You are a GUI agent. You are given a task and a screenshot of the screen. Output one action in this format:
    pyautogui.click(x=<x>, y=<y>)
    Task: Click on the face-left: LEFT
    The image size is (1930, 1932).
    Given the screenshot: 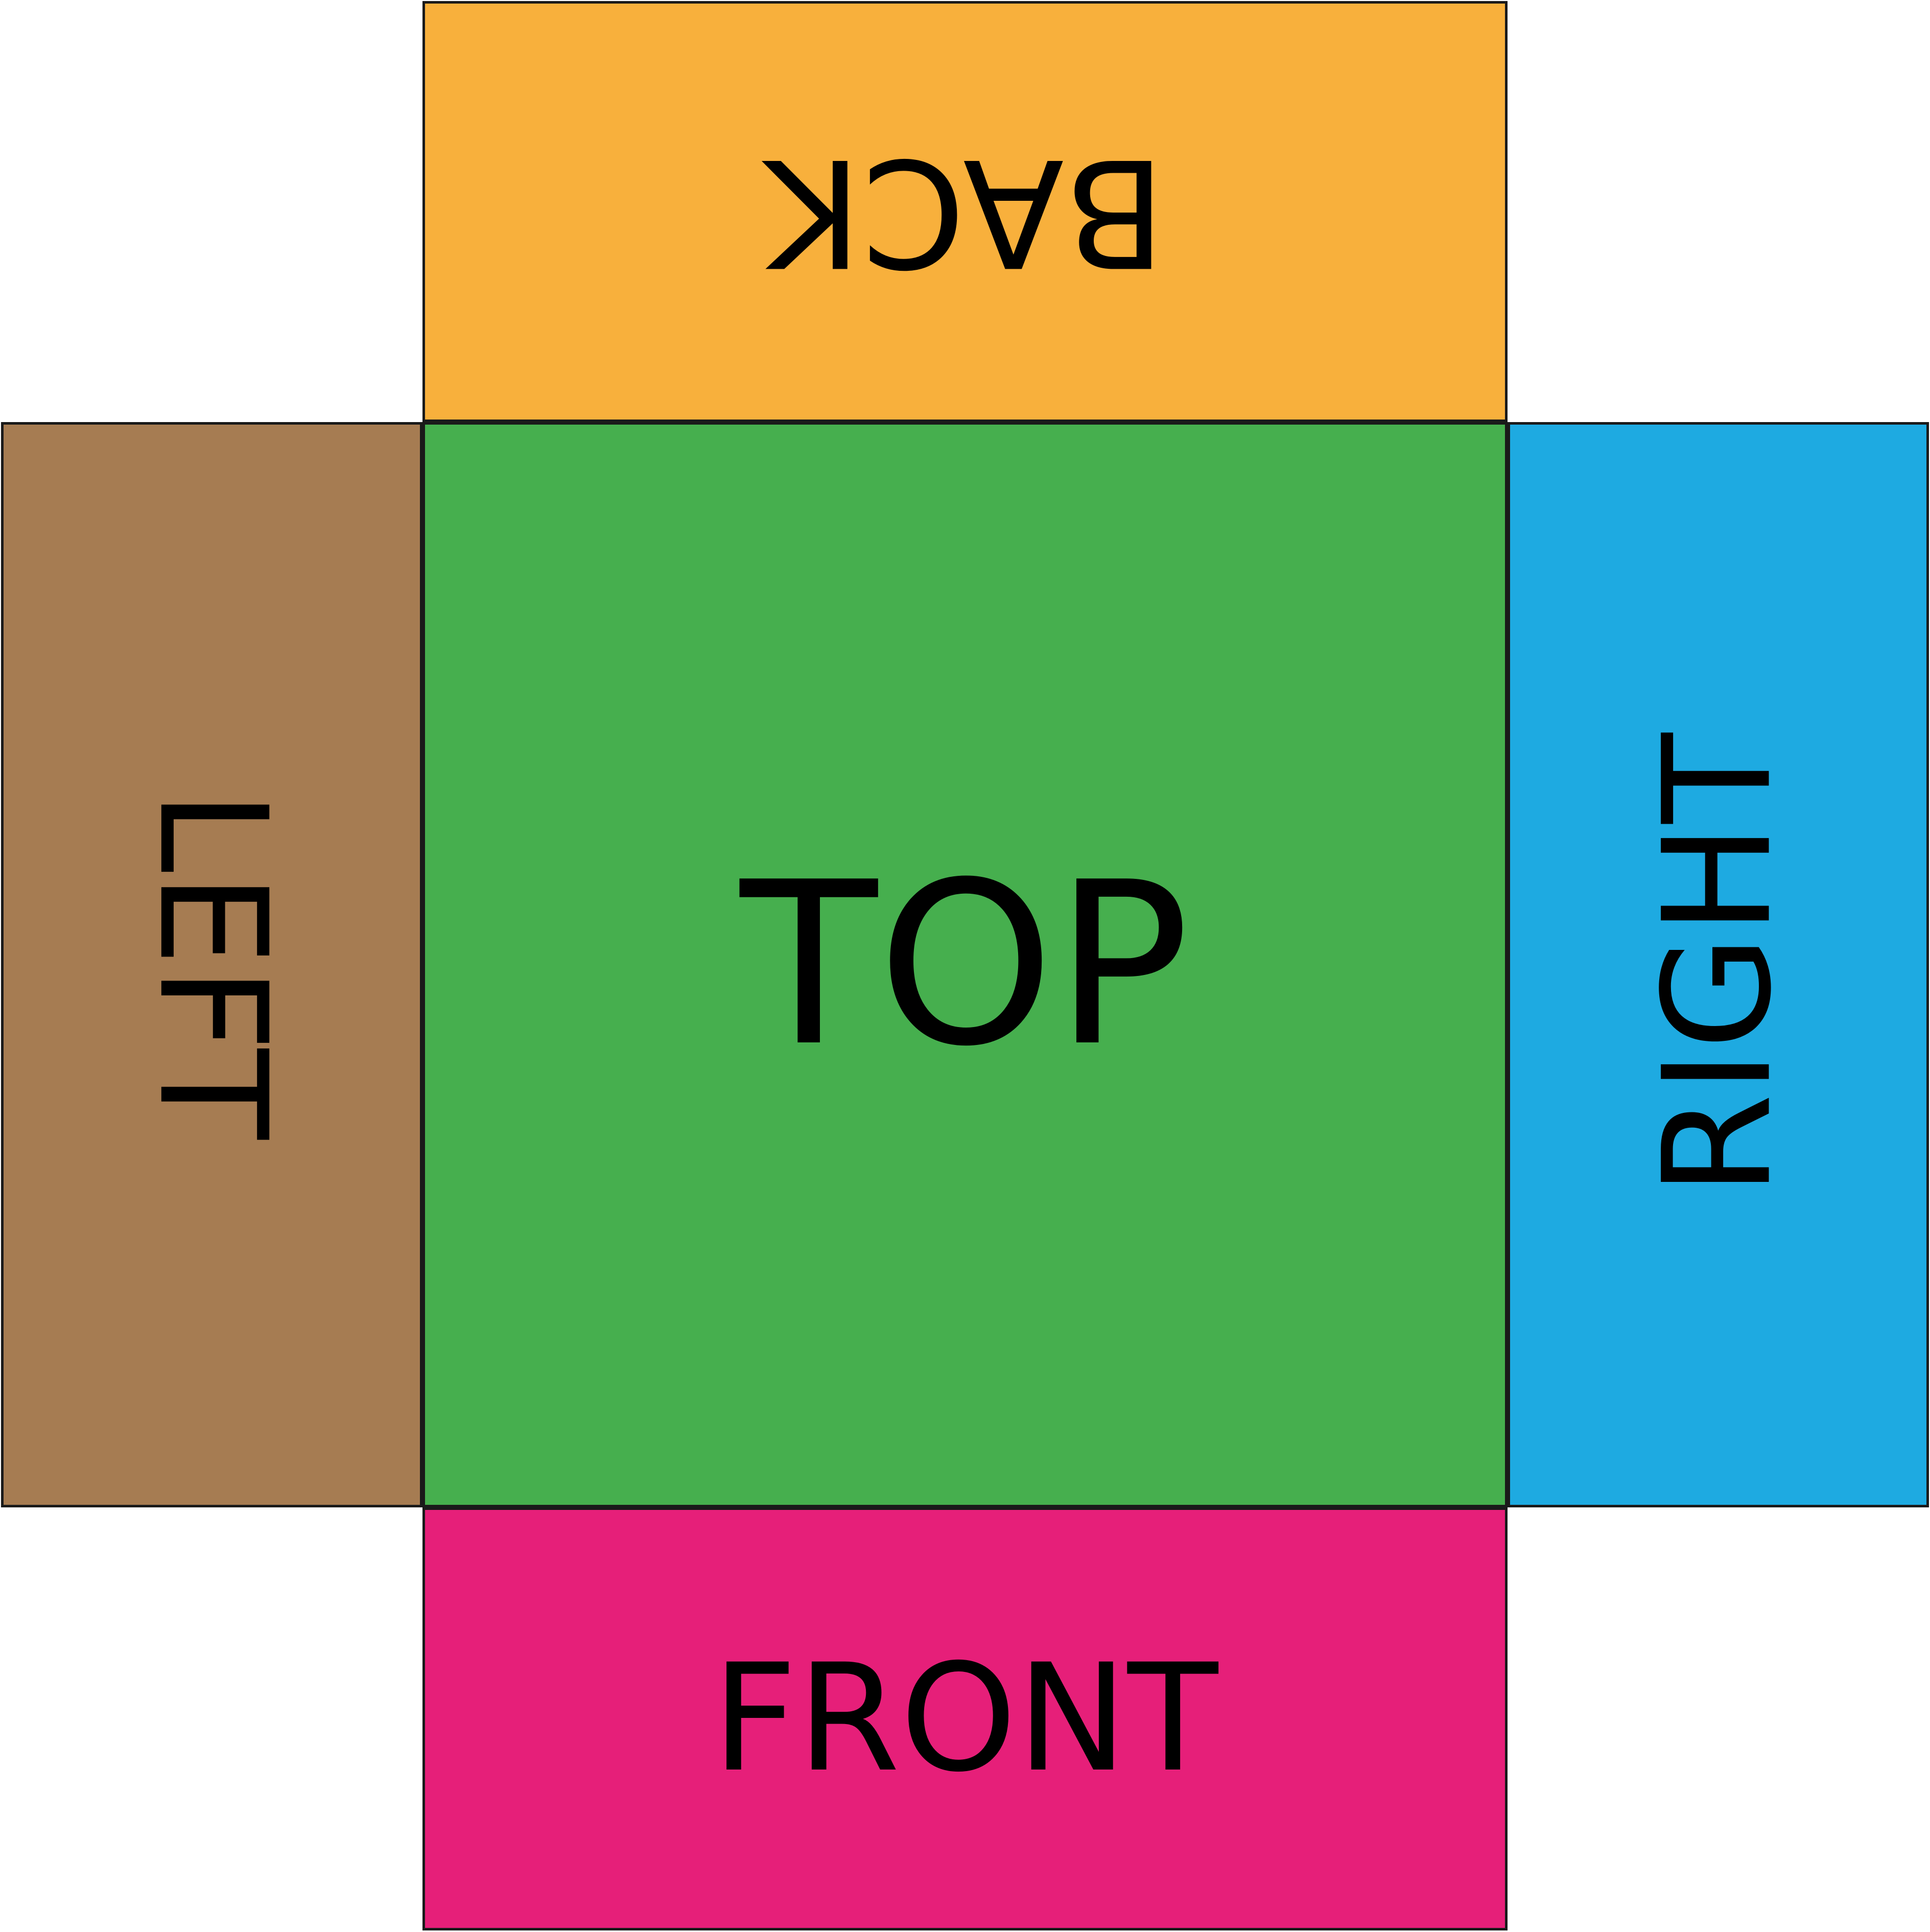 What is the action you would take?
    pyautogui.click(x=212, y=964)
    